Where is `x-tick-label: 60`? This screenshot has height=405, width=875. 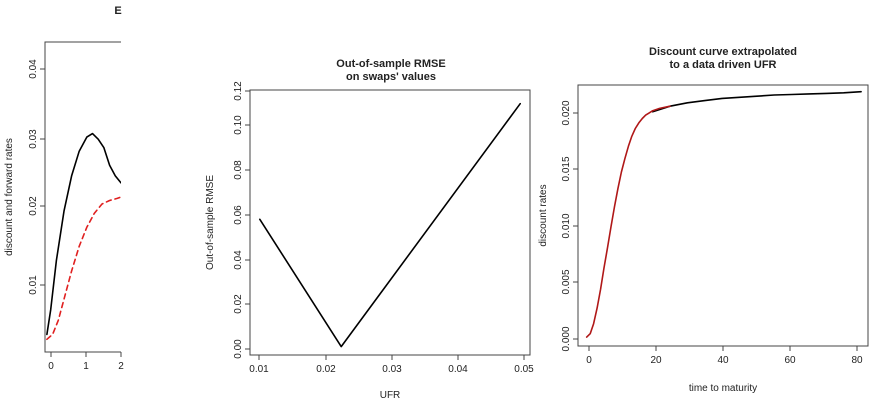 x-tick-label: 60 is located at coordinates (790, 360).